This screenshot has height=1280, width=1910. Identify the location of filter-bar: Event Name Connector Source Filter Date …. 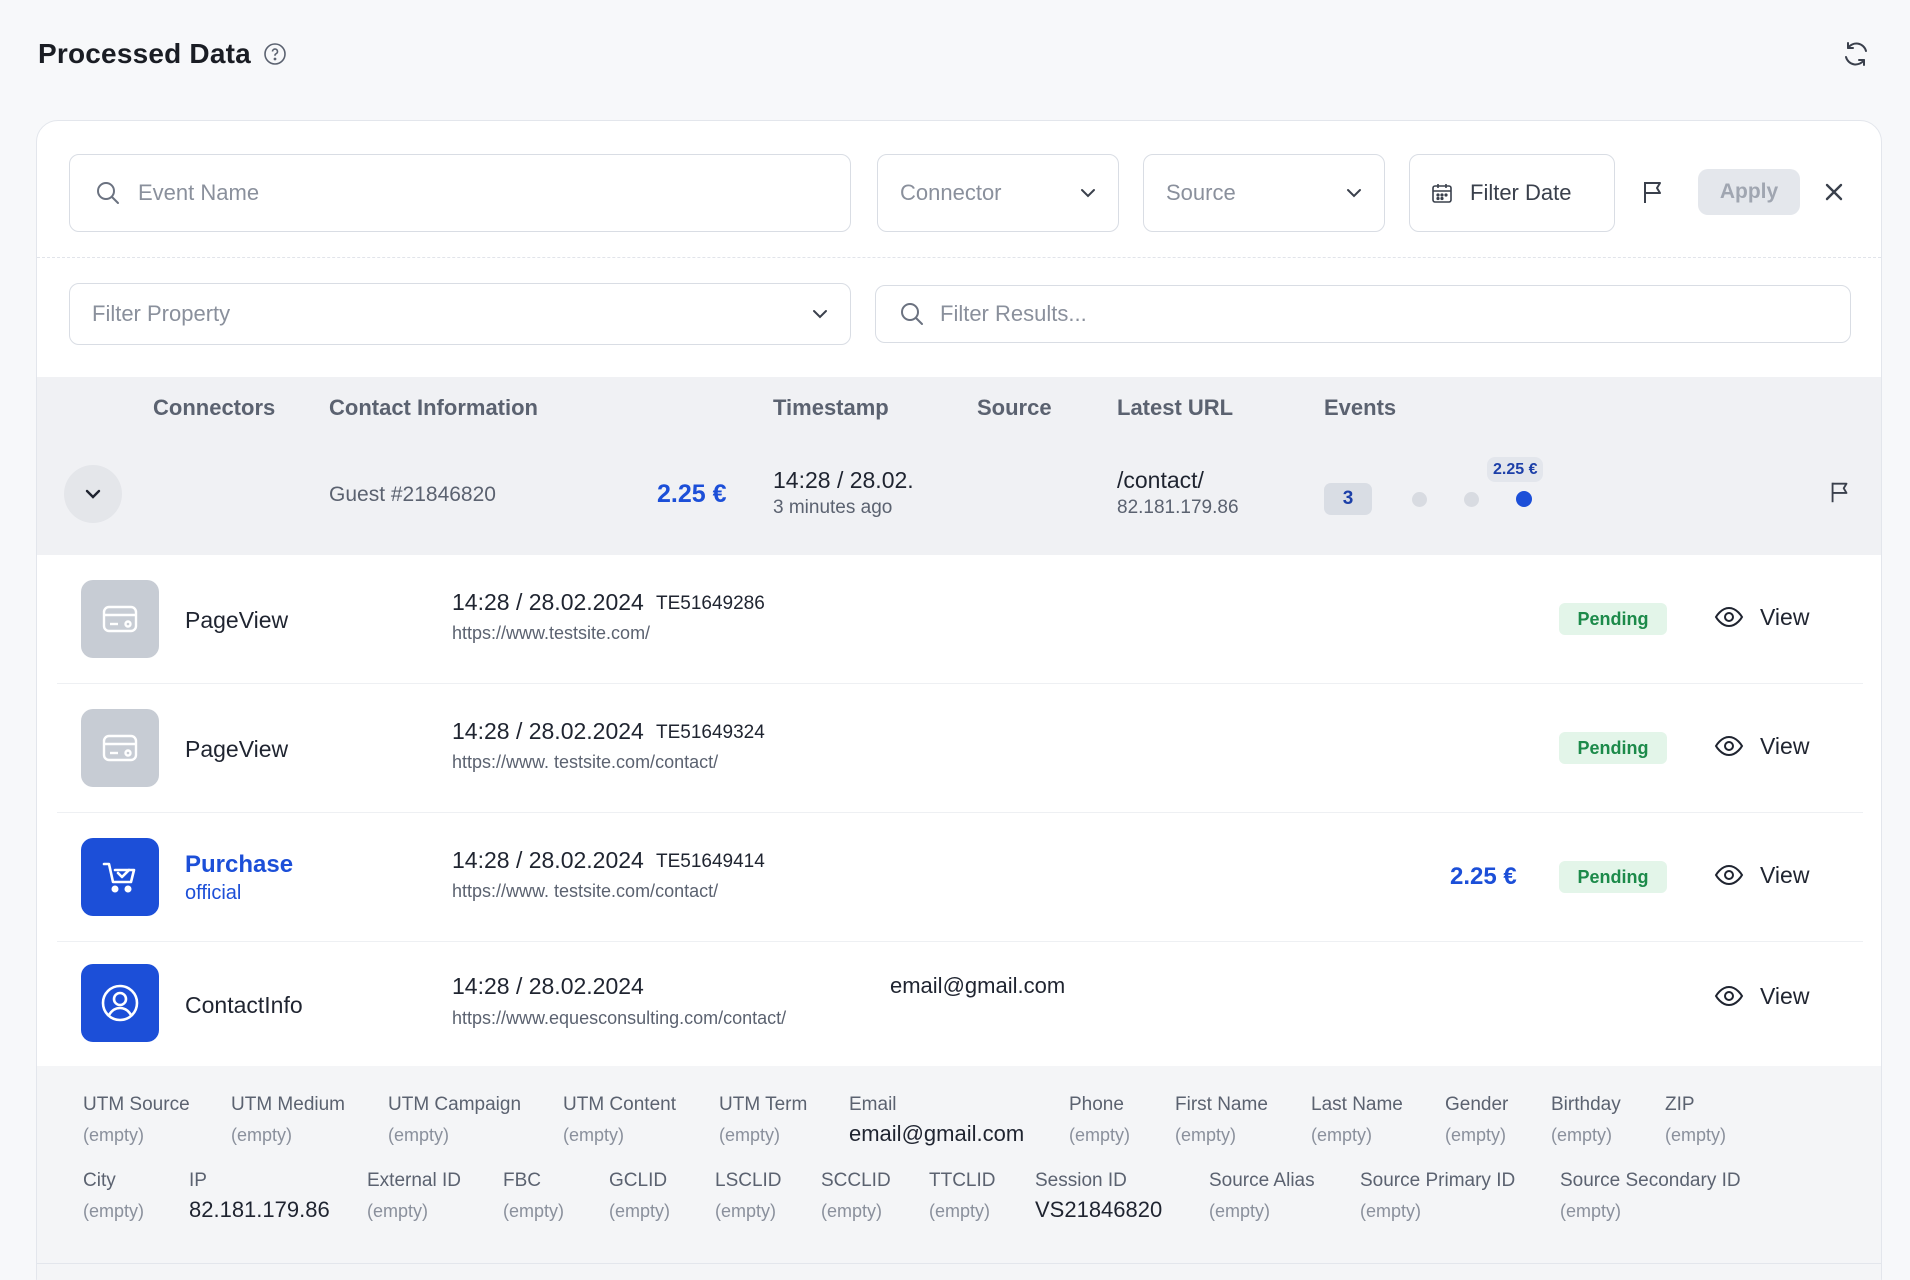
(959, 189).